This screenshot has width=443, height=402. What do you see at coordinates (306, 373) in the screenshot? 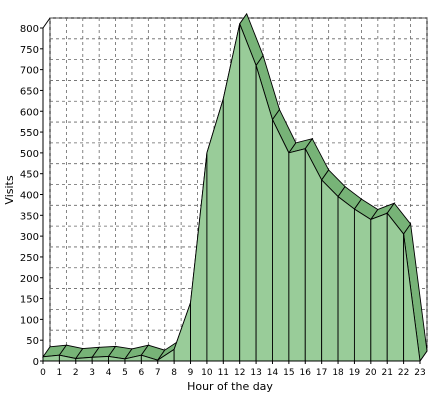
I see `x-tick-label: 16` at bounding box center [306, 373].